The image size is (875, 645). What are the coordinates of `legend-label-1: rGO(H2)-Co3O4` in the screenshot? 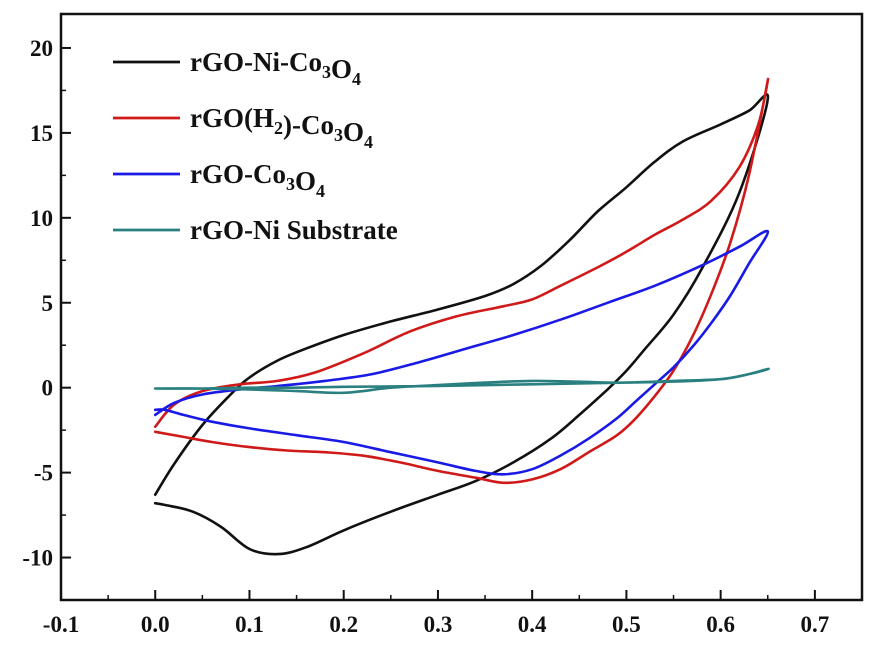 It's located at (281, 127).